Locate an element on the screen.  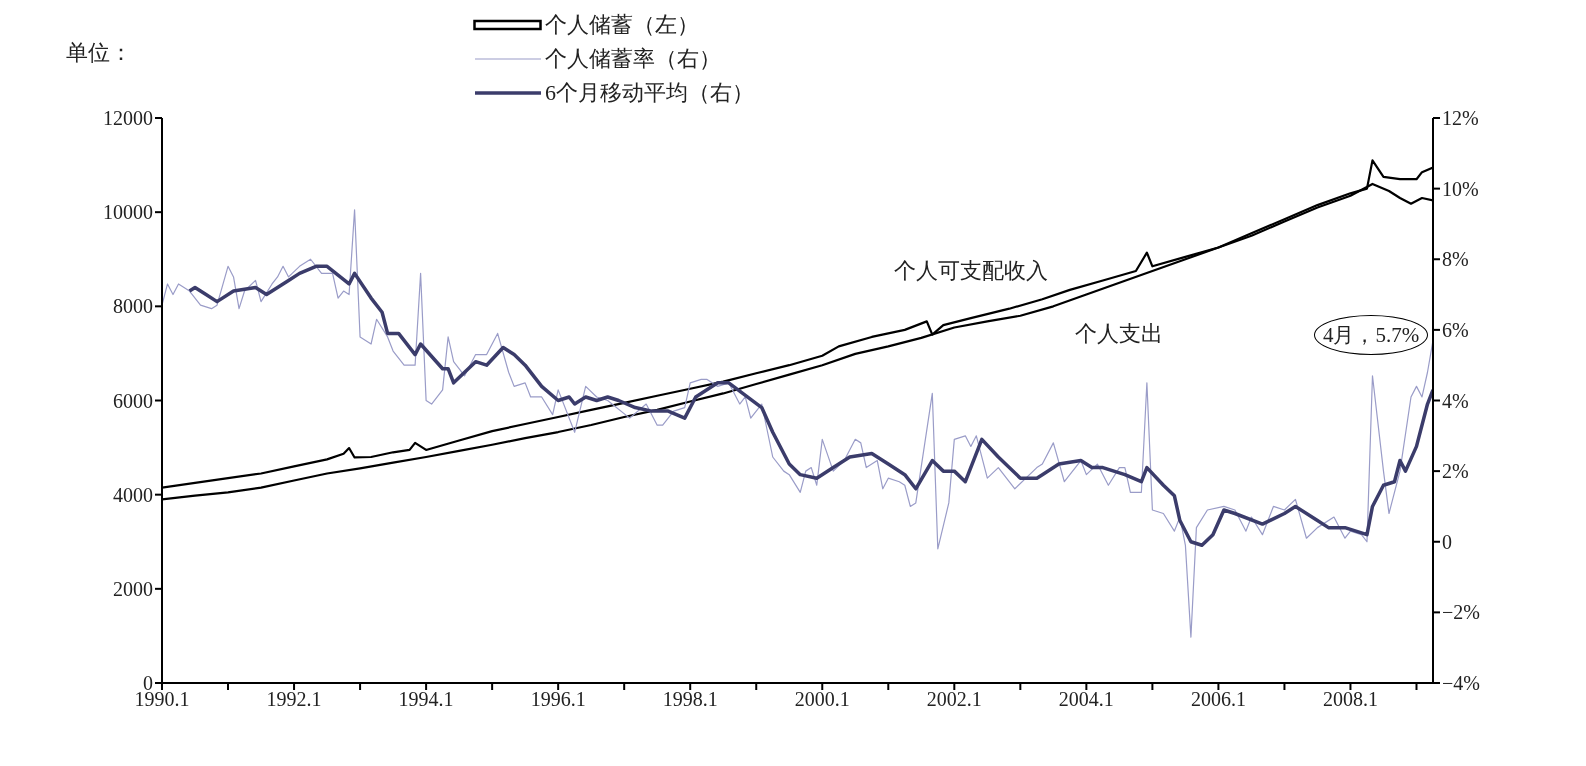
legend-label: 个人储蓄率（右） is located at coordinates (633, 59).